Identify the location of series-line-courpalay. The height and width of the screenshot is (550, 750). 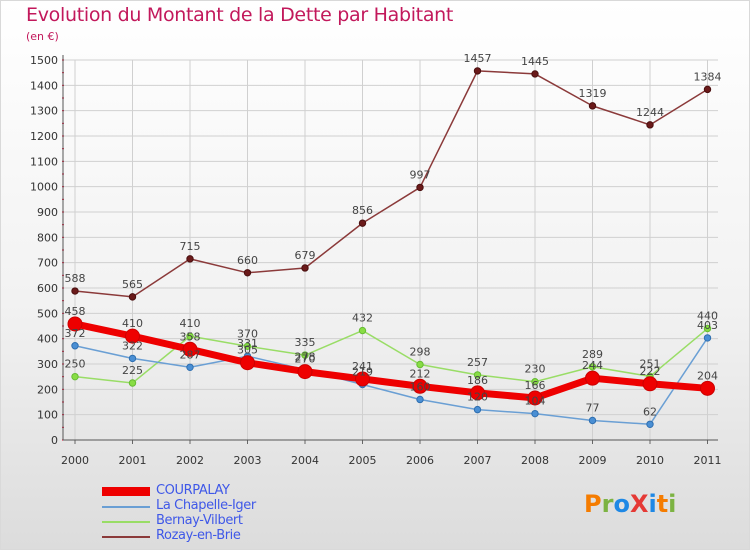
(391, 361).